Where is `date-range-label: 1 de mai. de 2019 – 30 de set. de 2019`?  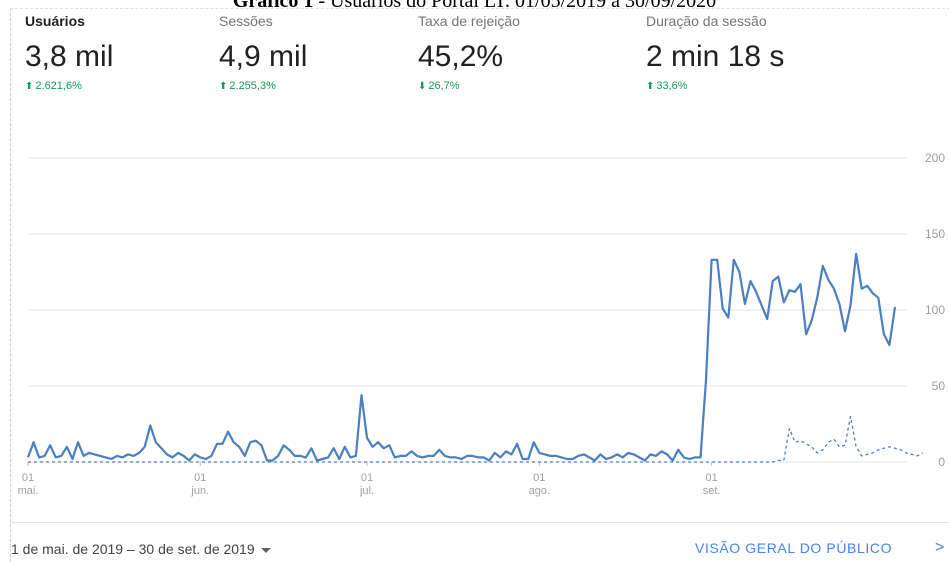 date-range-label: 1 de mai. de 2019 – 30 de set. de 2019 is located at coordinates (133, 549).